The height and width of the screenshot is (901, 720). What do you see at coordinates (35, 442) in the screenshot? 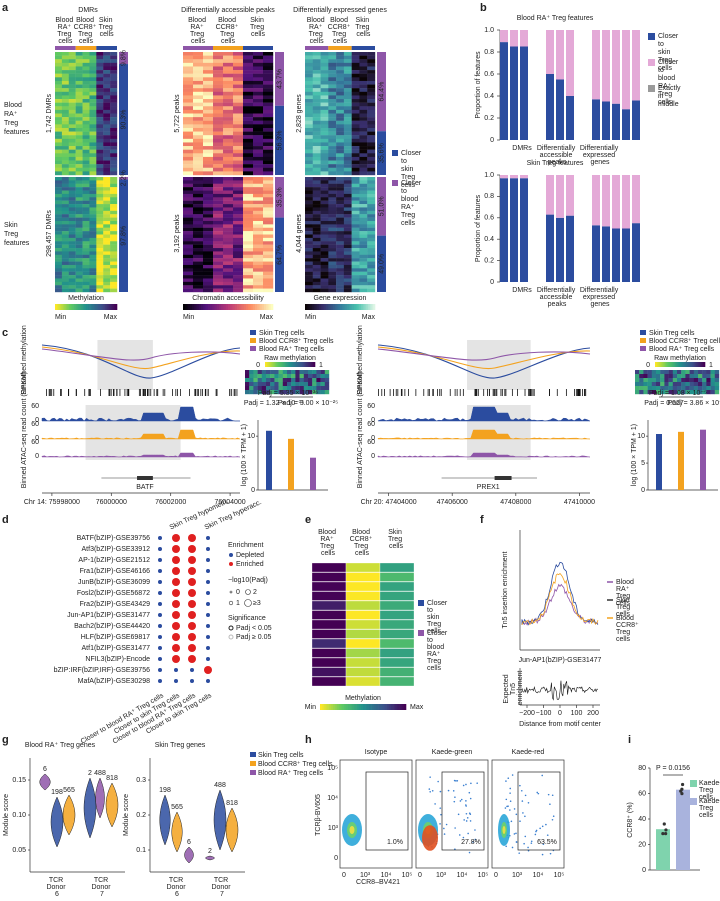
I see `y-tick-label: 60` at bounding box center [35, 442].